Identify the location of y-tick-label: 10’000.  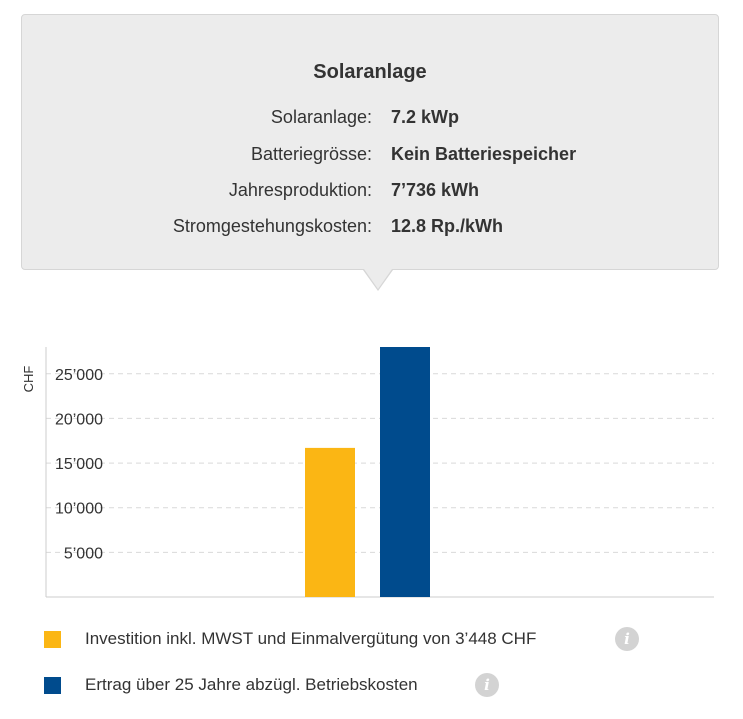
(79, 509).